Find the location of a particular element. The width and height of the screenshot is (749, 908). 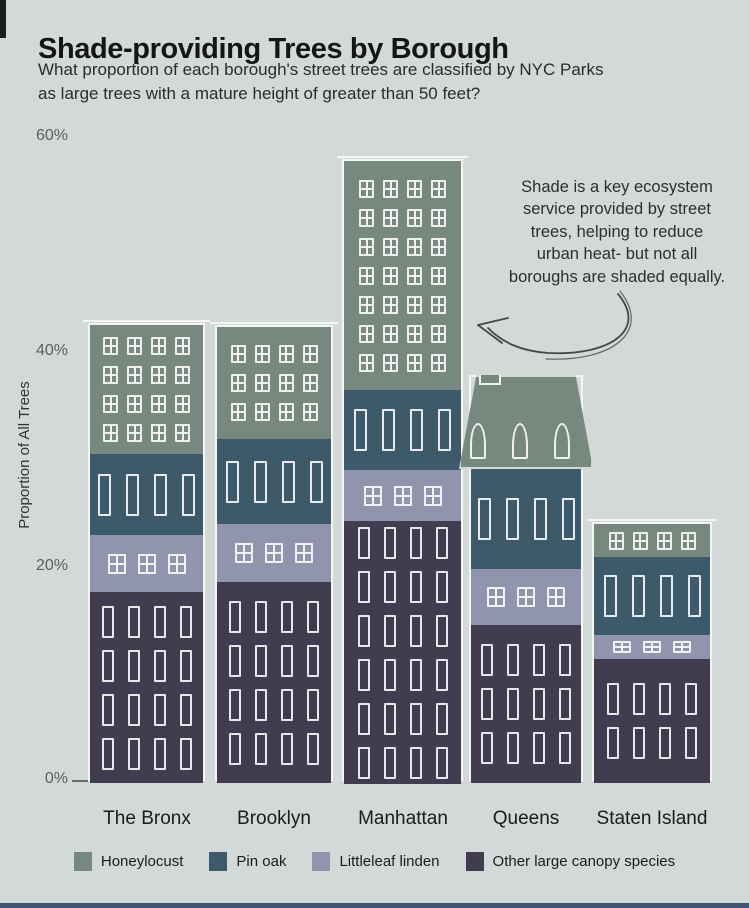

x-label-the-bronx: The Bronx is located at coordinates (147, 818).